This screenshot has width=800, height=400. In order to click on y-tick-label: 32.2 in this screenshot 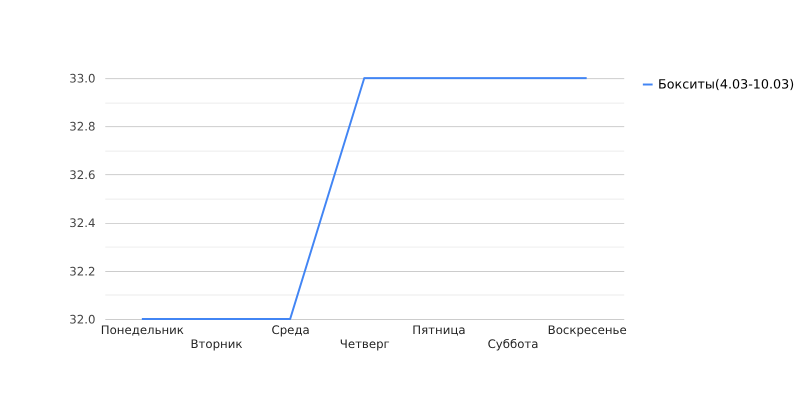, I will do `click(82, 271)`.